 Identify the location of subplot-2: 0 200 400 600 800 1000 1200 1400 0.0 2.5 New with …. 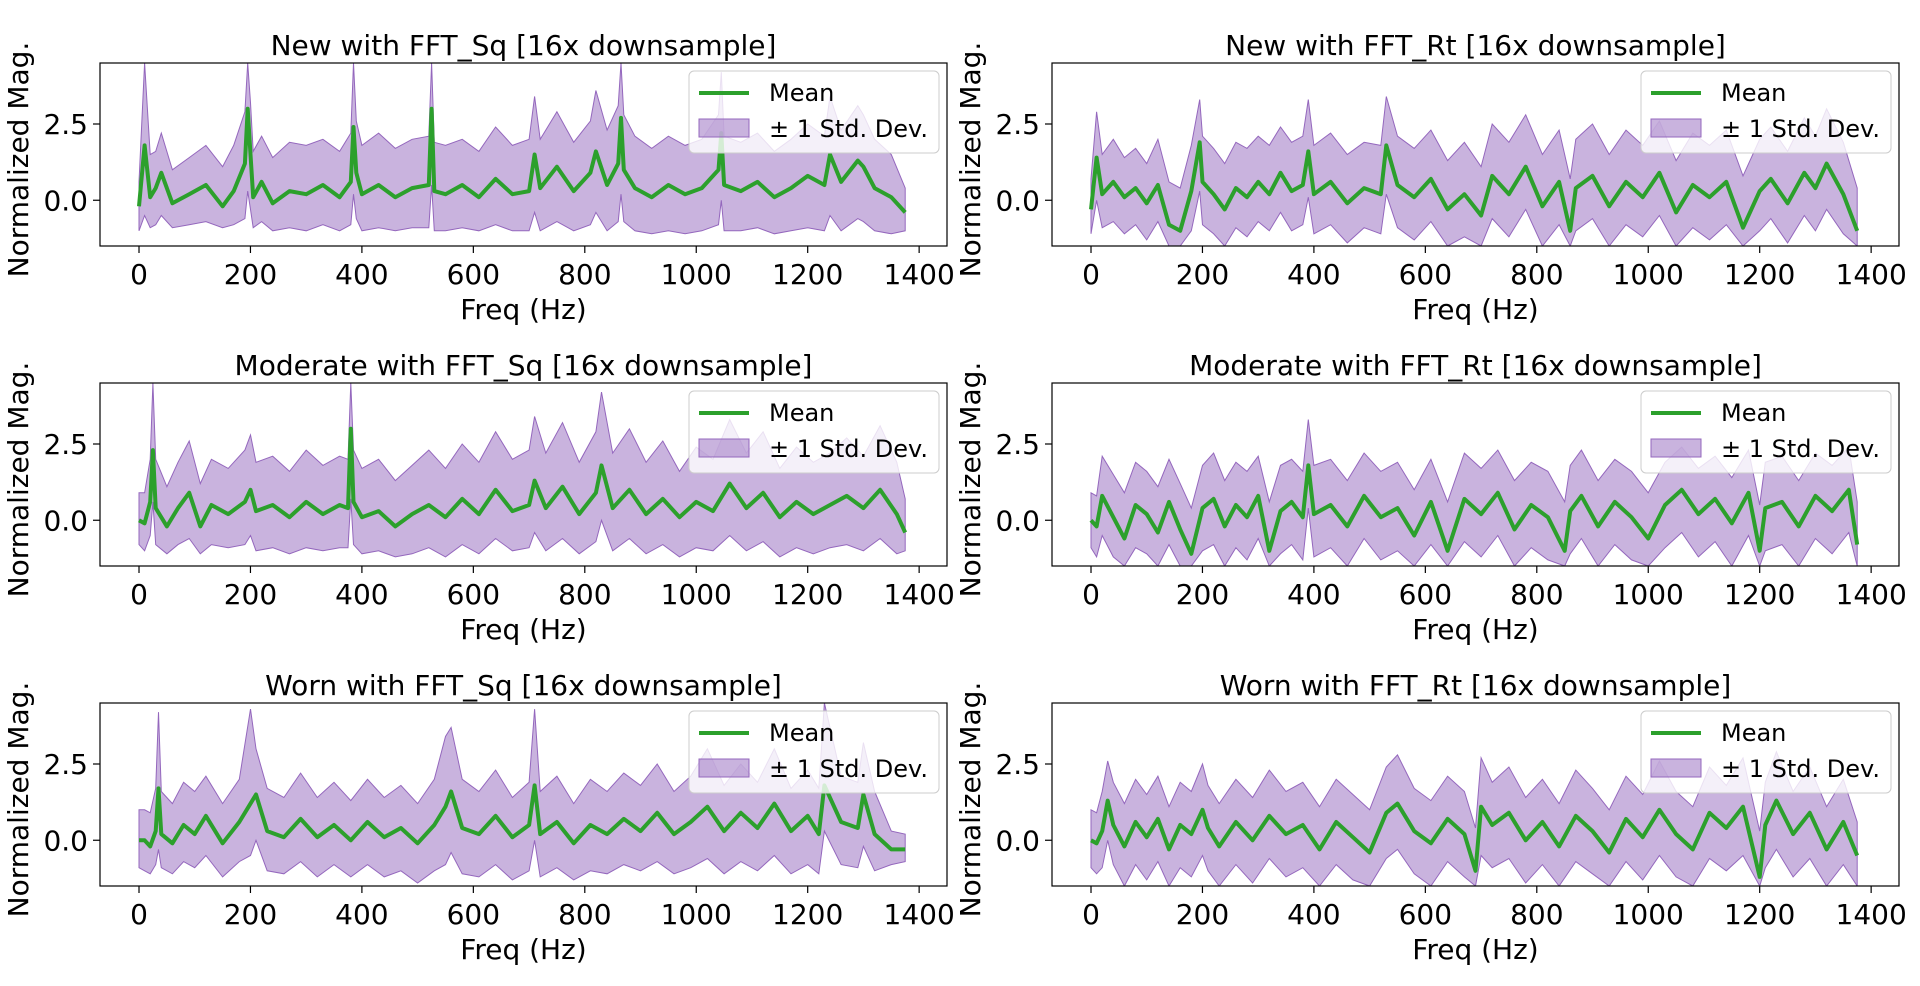
(1430, 177).